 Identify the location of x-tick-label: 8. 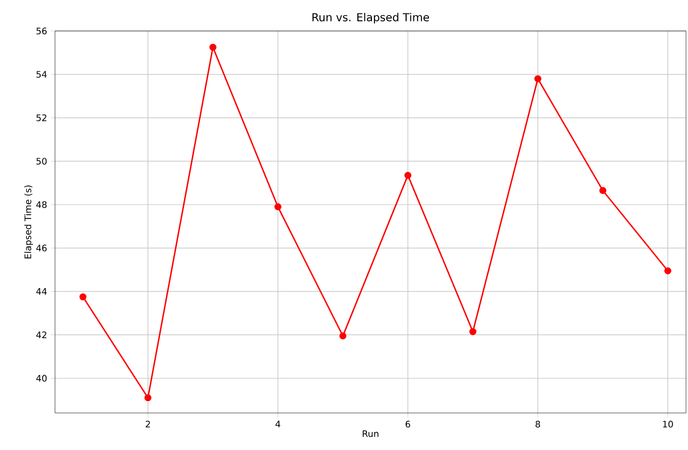
(538, 424).